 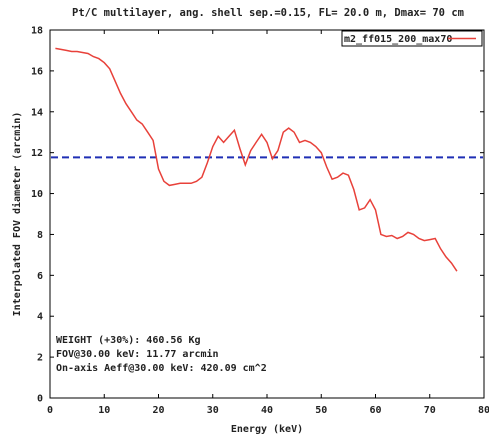 What do you see at coordinates (37, 31) in the screenshot?
I see `y-tick-label: 18` at bounding box center [37, 31].